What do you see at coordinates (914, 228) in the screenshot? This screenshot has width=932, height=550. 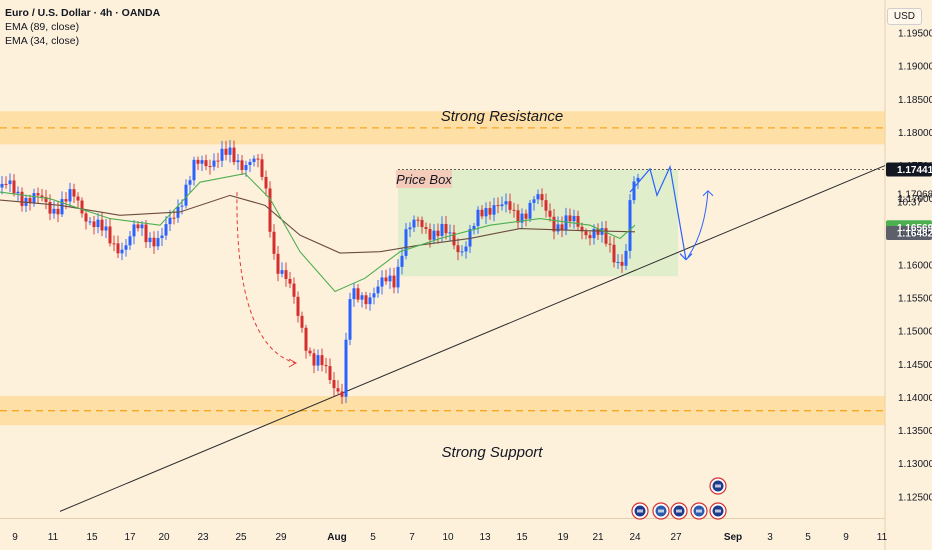 I see `price-badge-label: 1.16569` at bounding box center [914, 228].